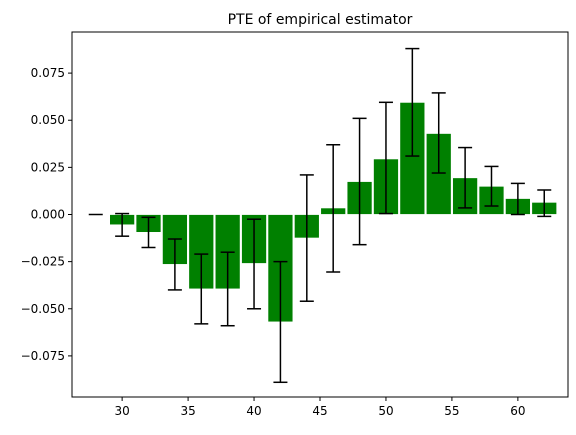  Describe the element at coordinates (48, 73) in the screenshot. I see `y-tick-label: 0.075` at that location.